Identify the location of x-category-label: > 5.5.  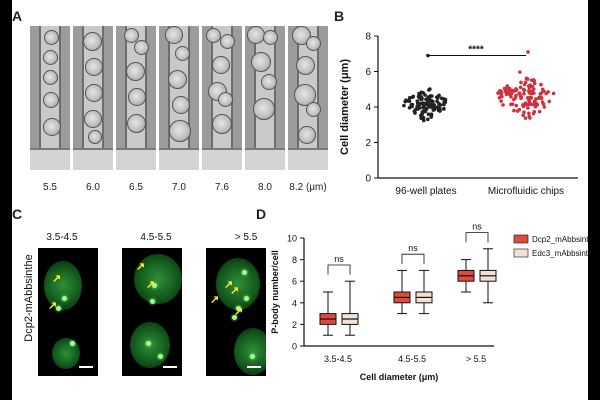
(476, 359).